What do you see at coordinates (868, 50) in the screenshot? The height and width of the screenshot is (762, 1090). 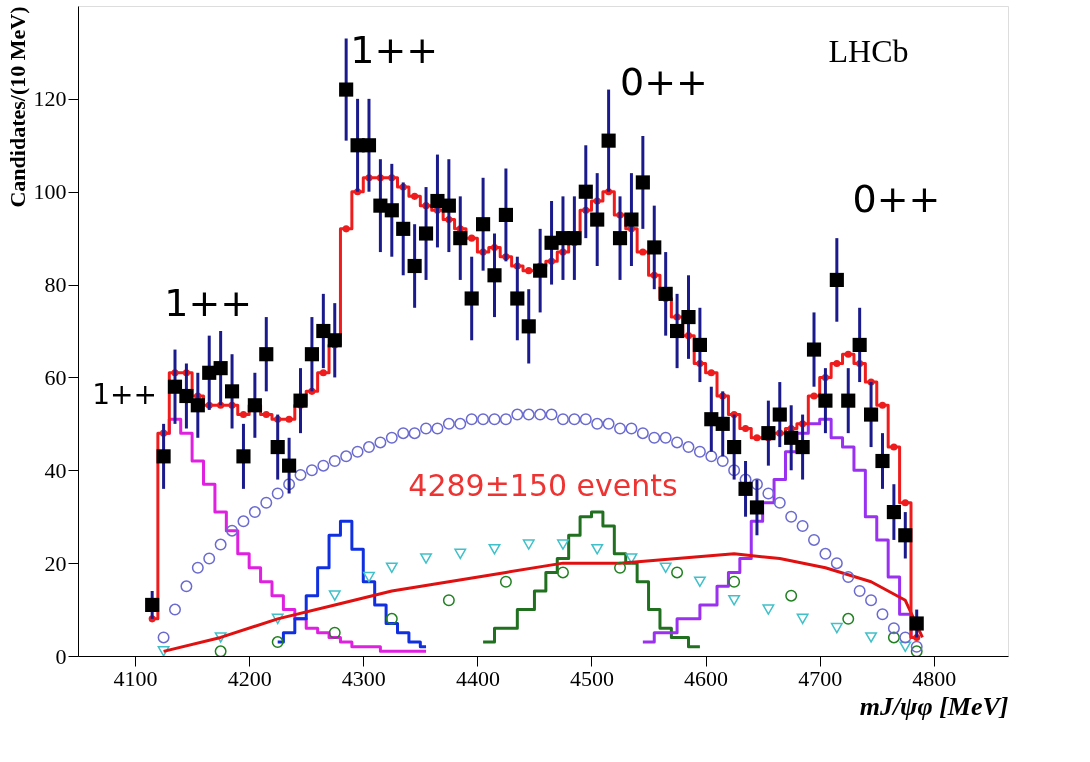 I see `annotation: LHCb` at bounding box center [868, 50].